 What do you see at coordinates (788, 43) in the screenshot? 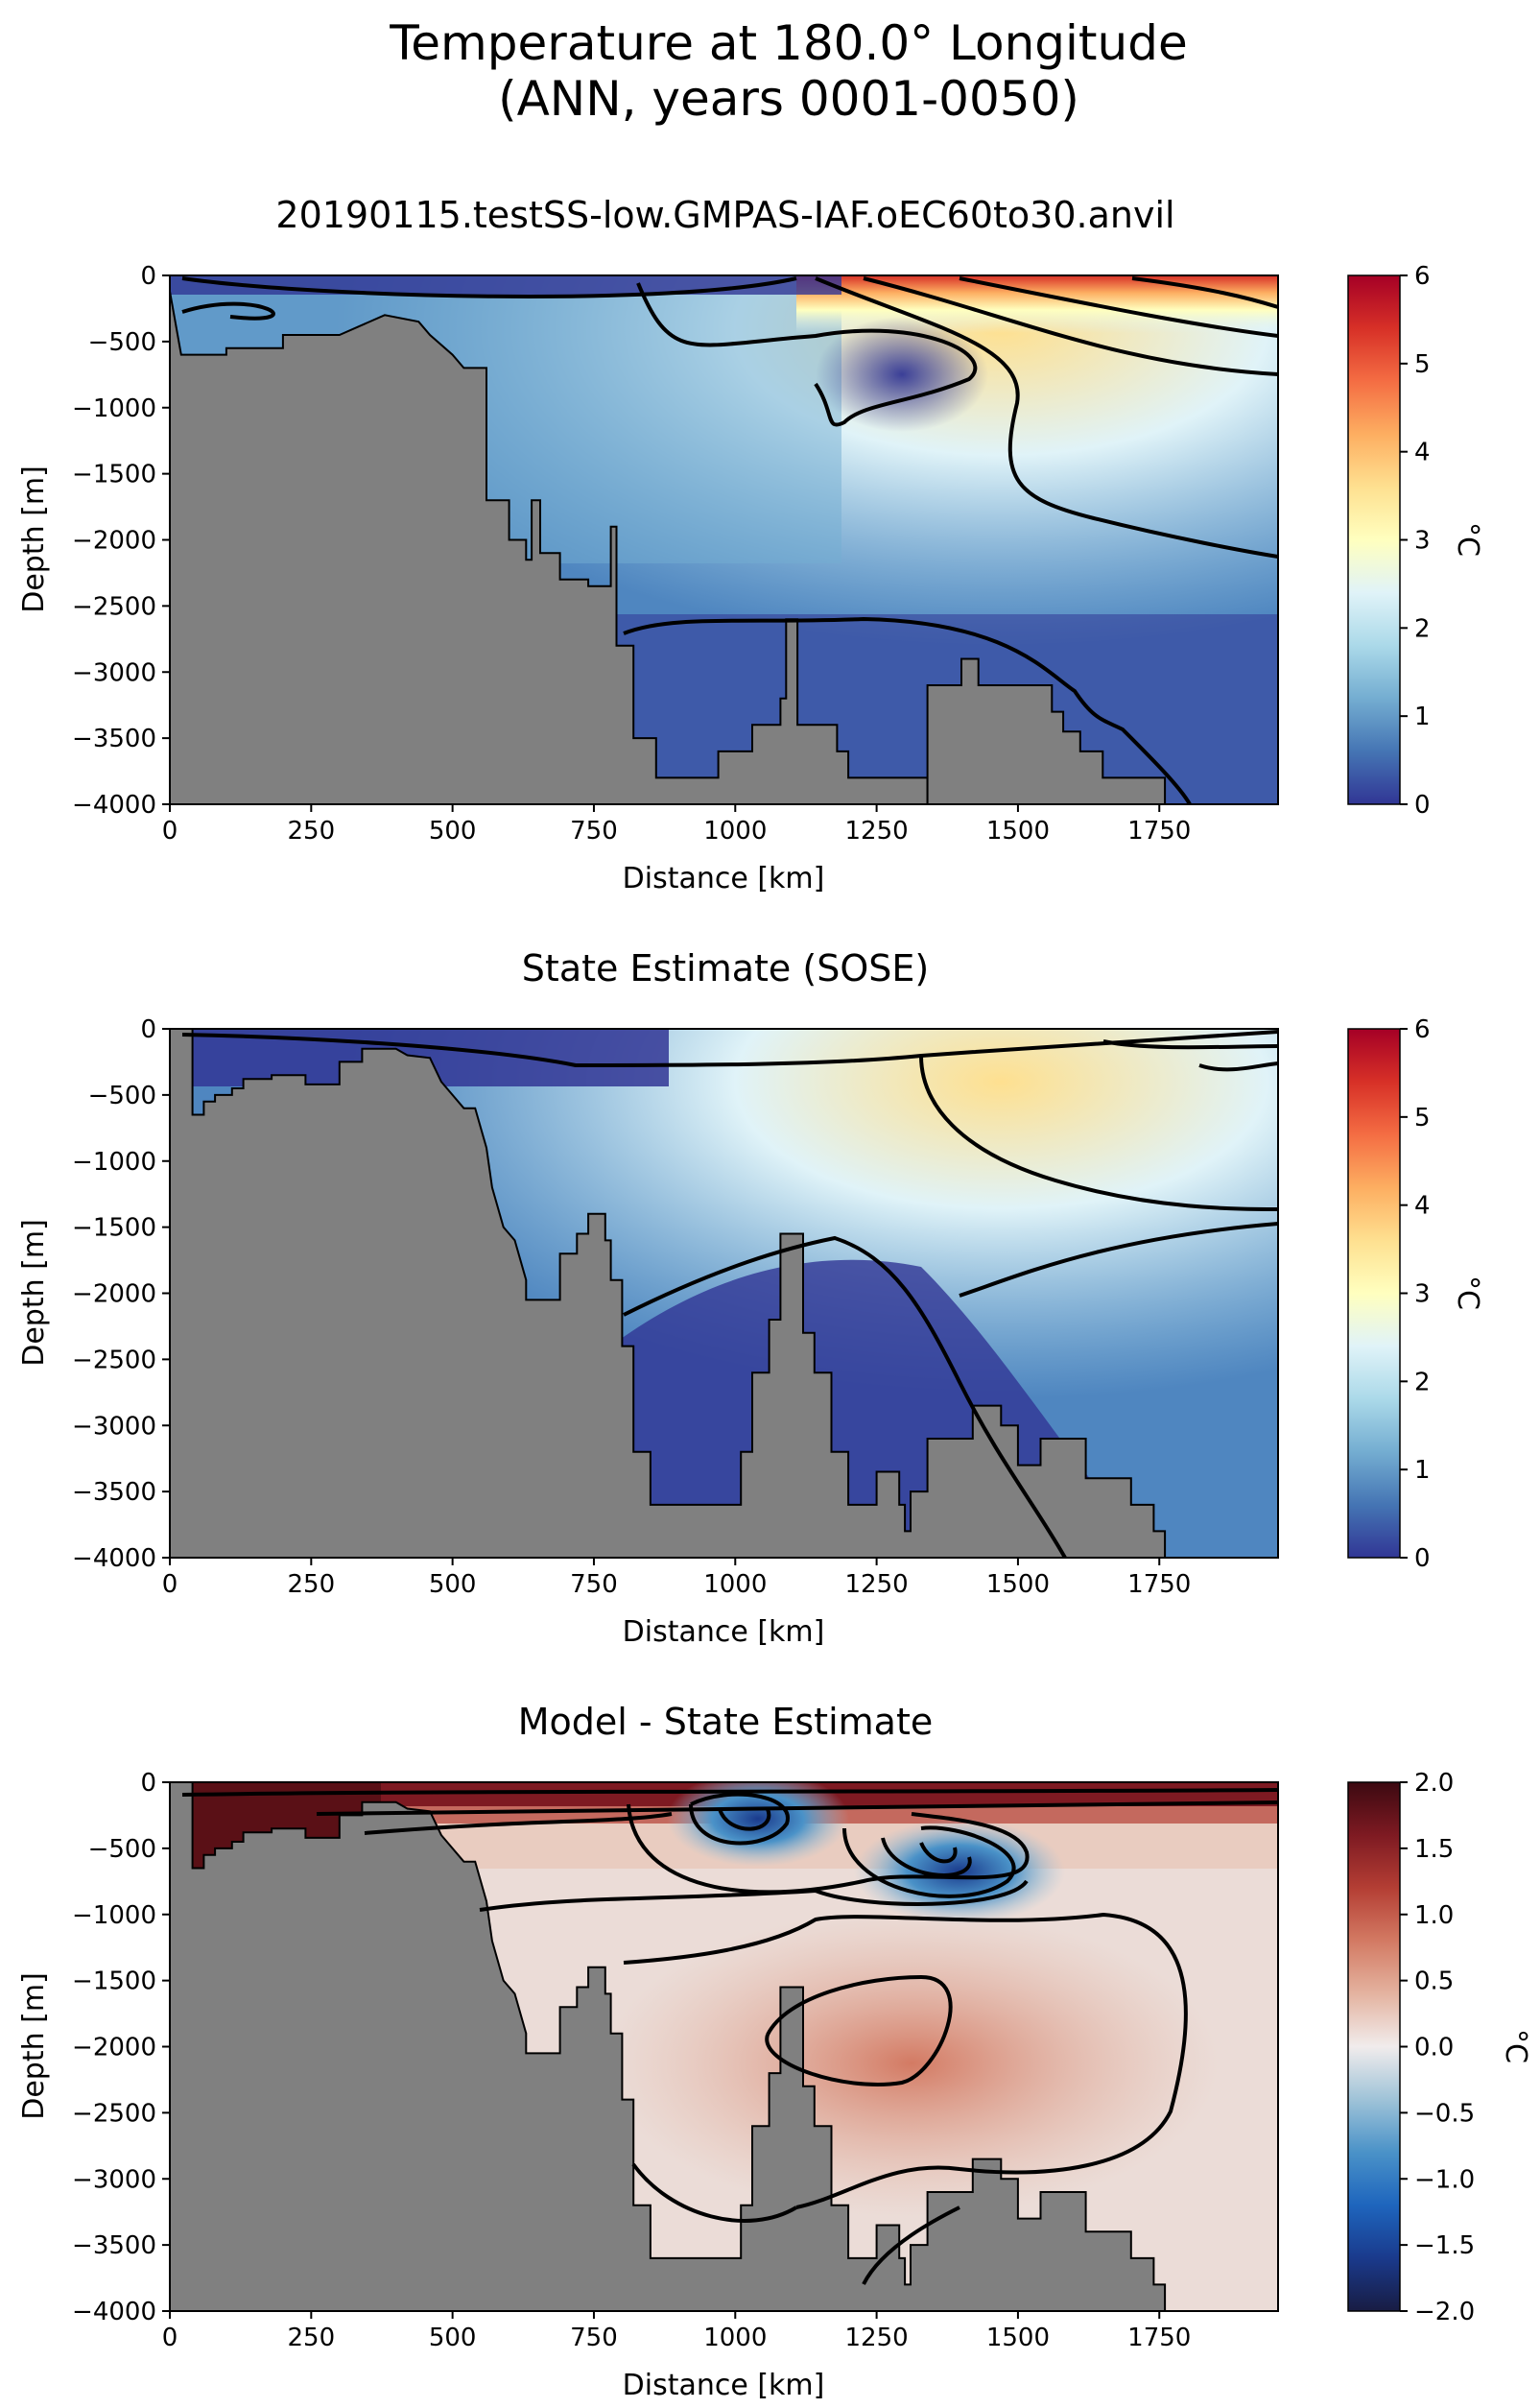
I see `suptitle-line1: Temperature at 180.0° Longitude` at bounding box center [788, 43].